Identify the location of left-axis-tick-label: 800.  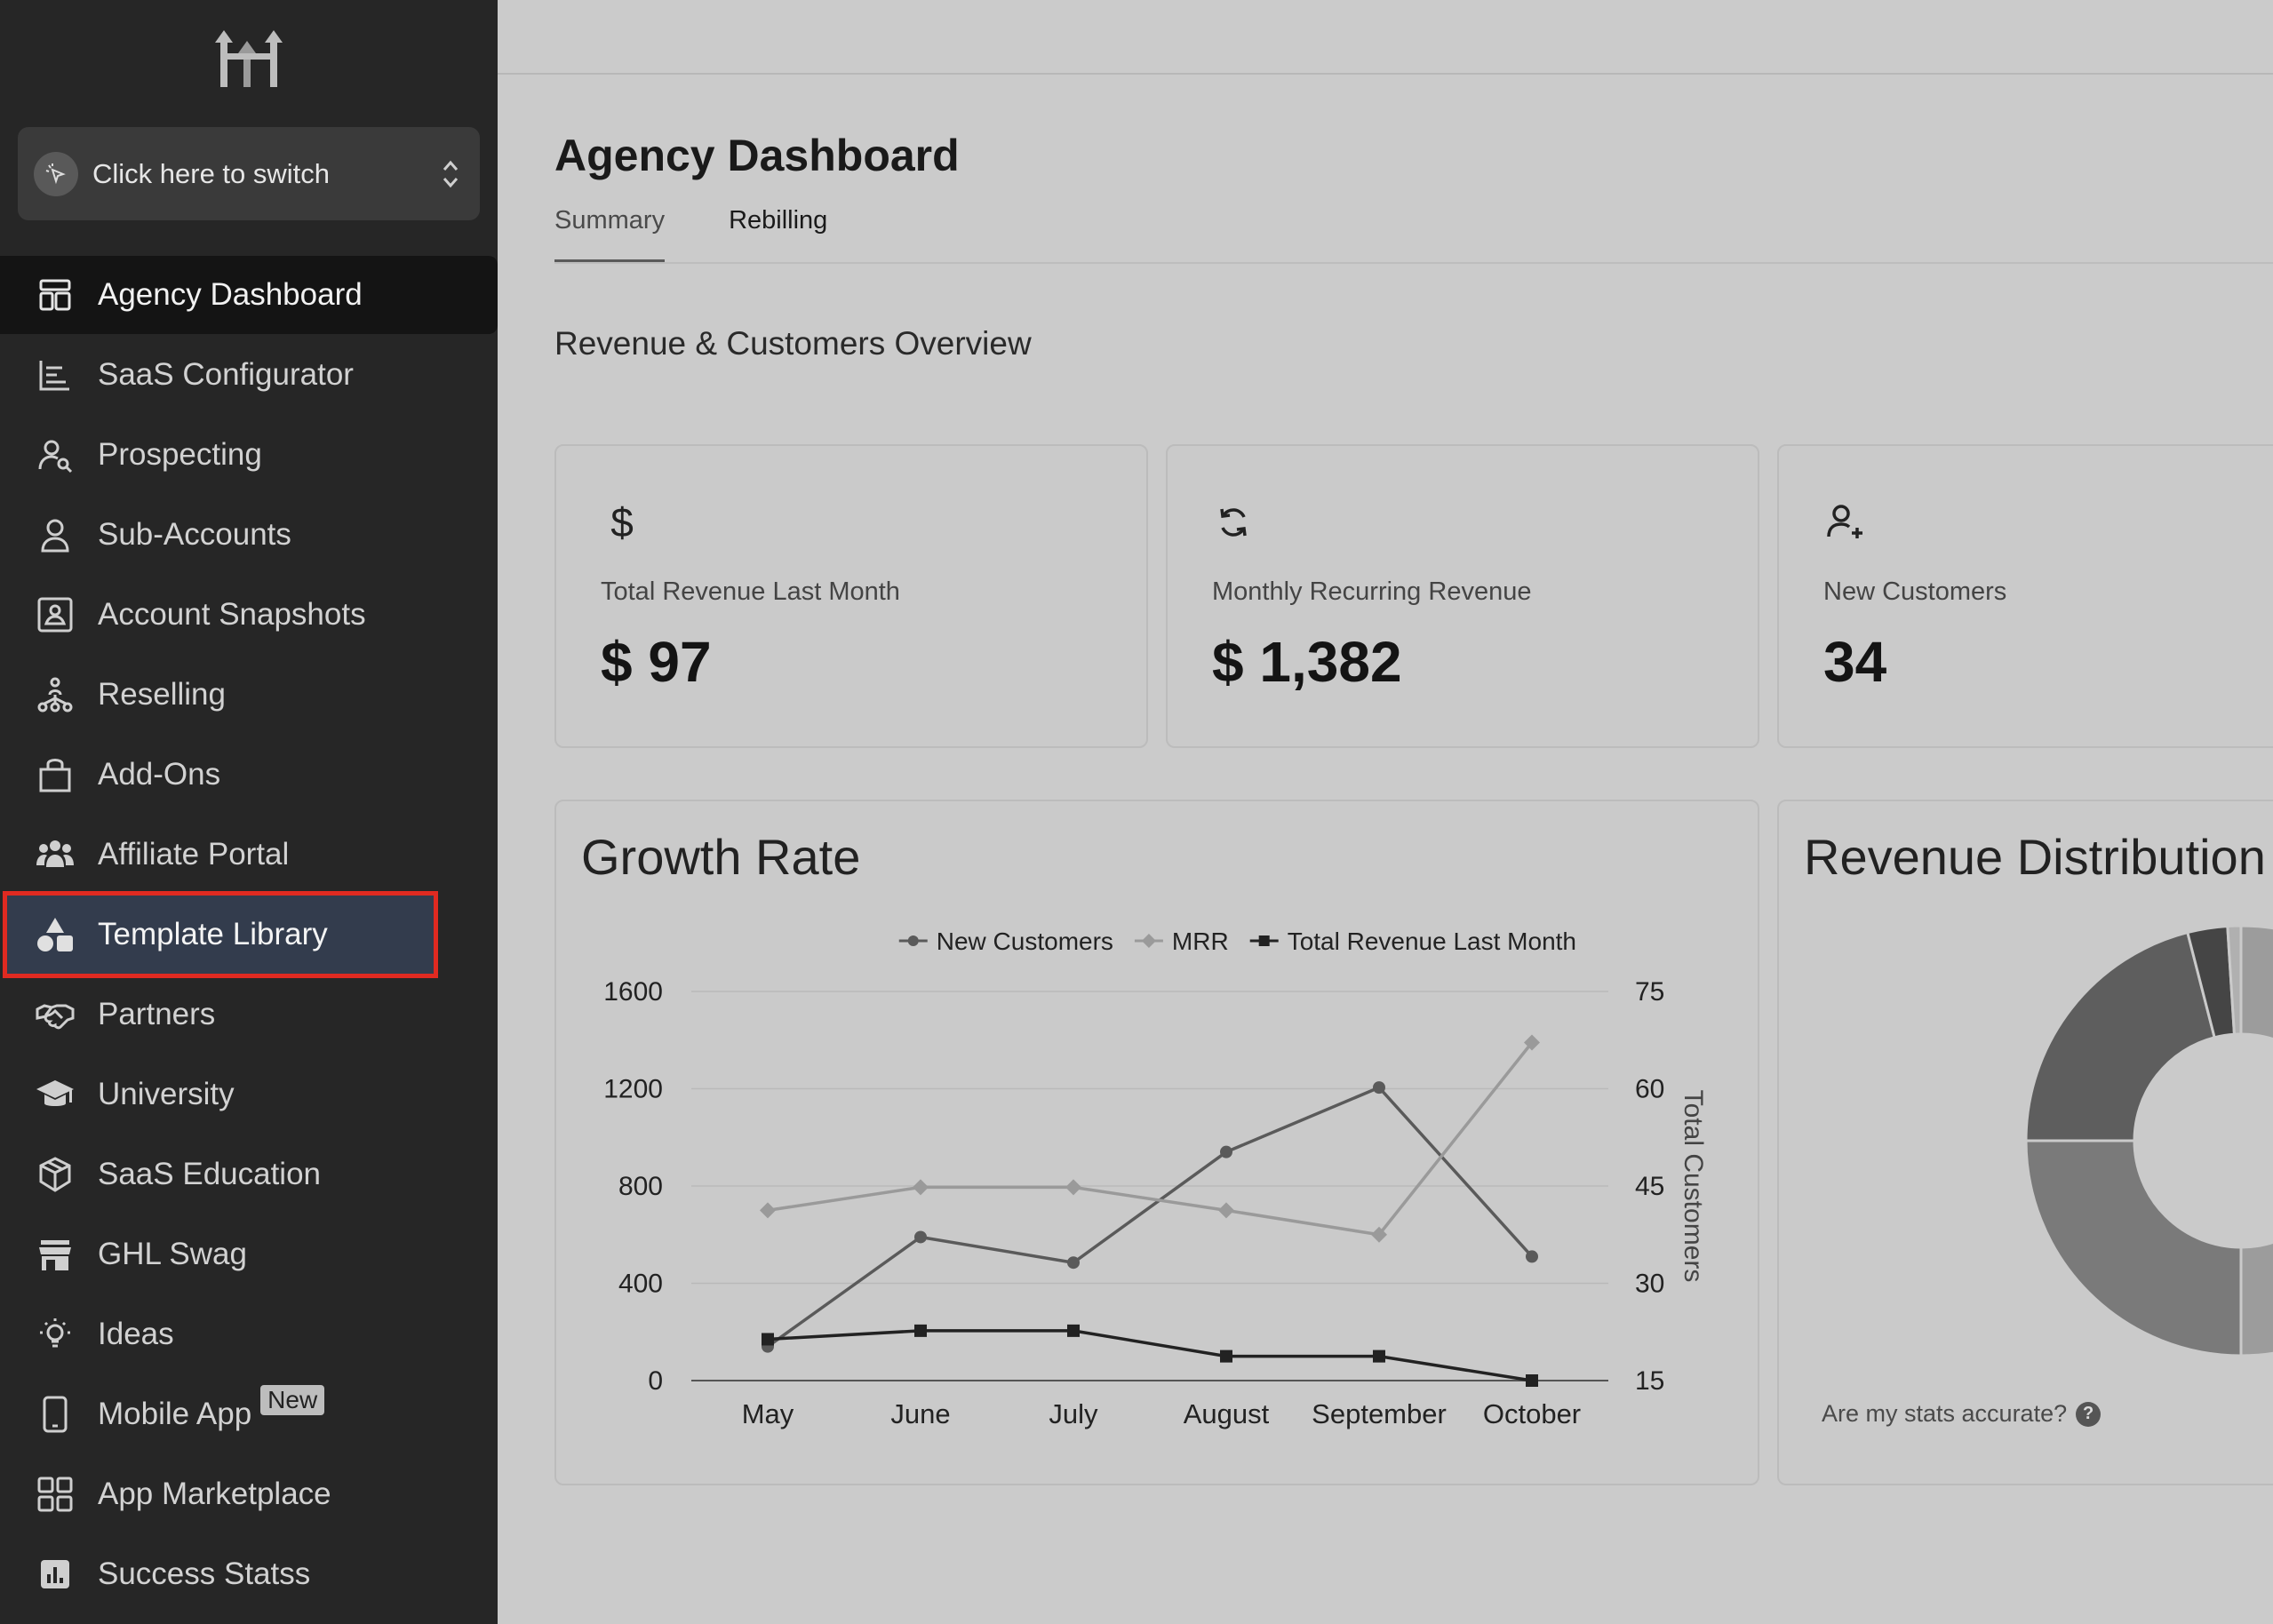
(640, 1186).